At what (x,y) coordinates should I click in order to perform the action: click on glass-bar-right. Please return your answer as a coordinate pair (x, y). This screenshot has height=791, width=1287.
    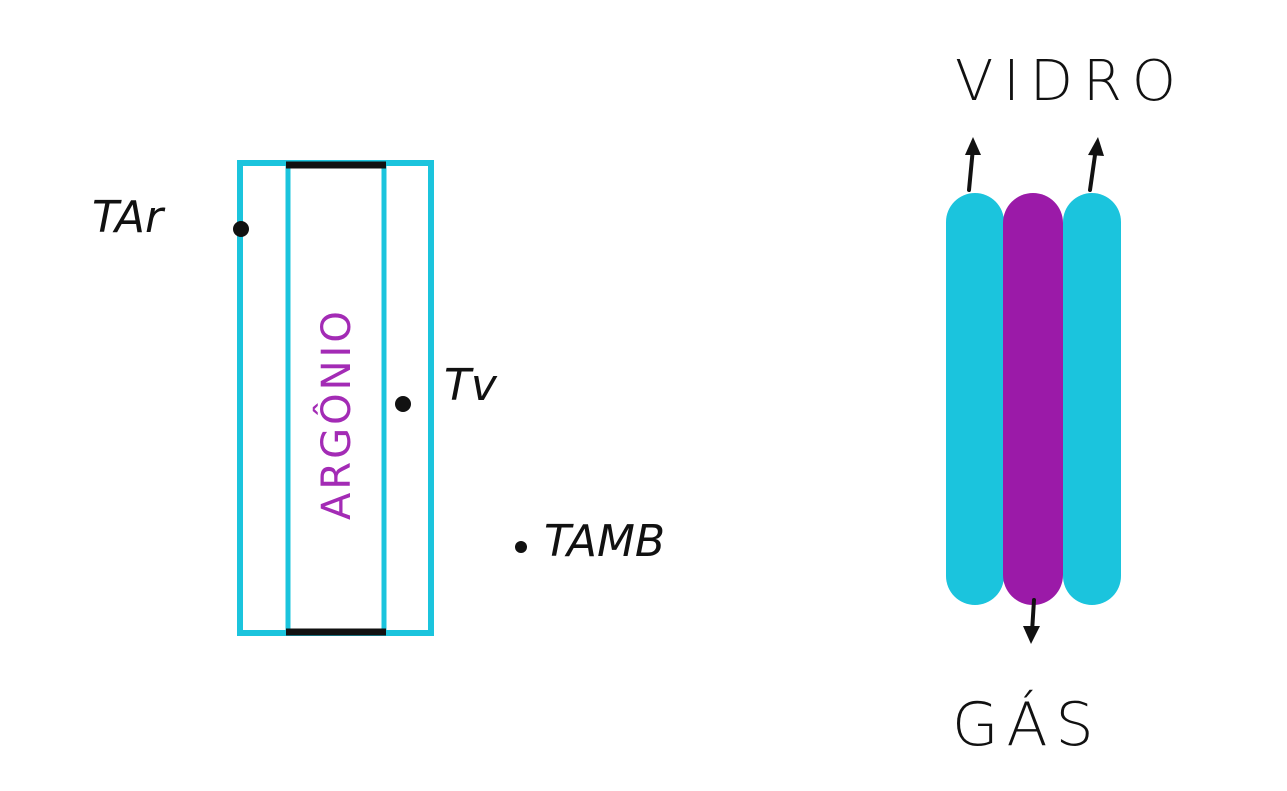
    Looking at the image, I should click on (1092, 399).